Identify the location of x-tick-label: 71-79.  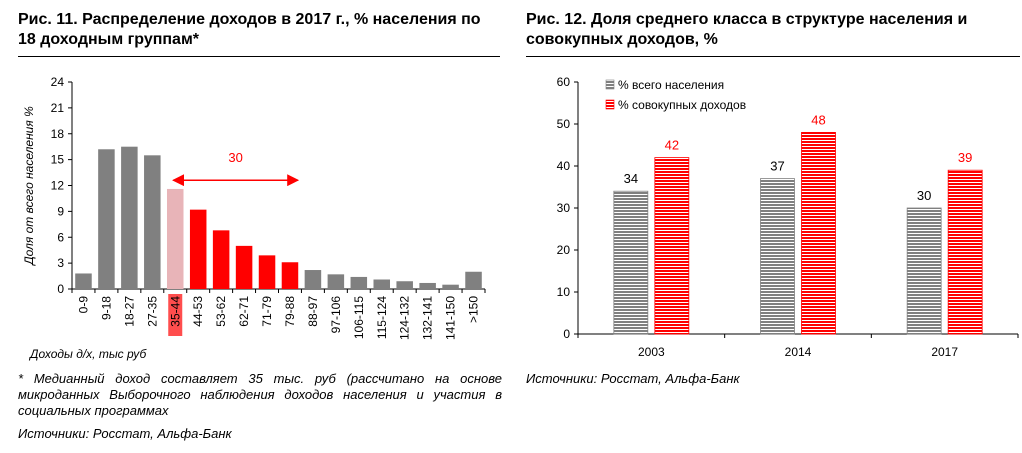
(267, 311).